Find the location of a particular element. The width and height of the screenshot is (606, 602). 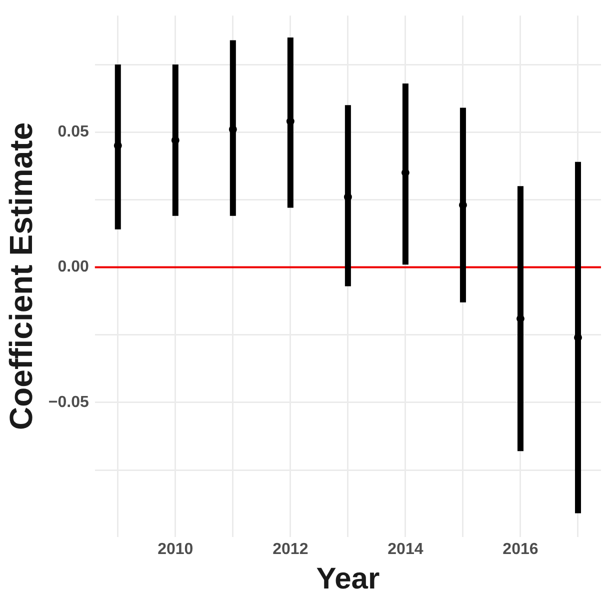

x-tick-label: 2010 is located at coordinates (176, 549).